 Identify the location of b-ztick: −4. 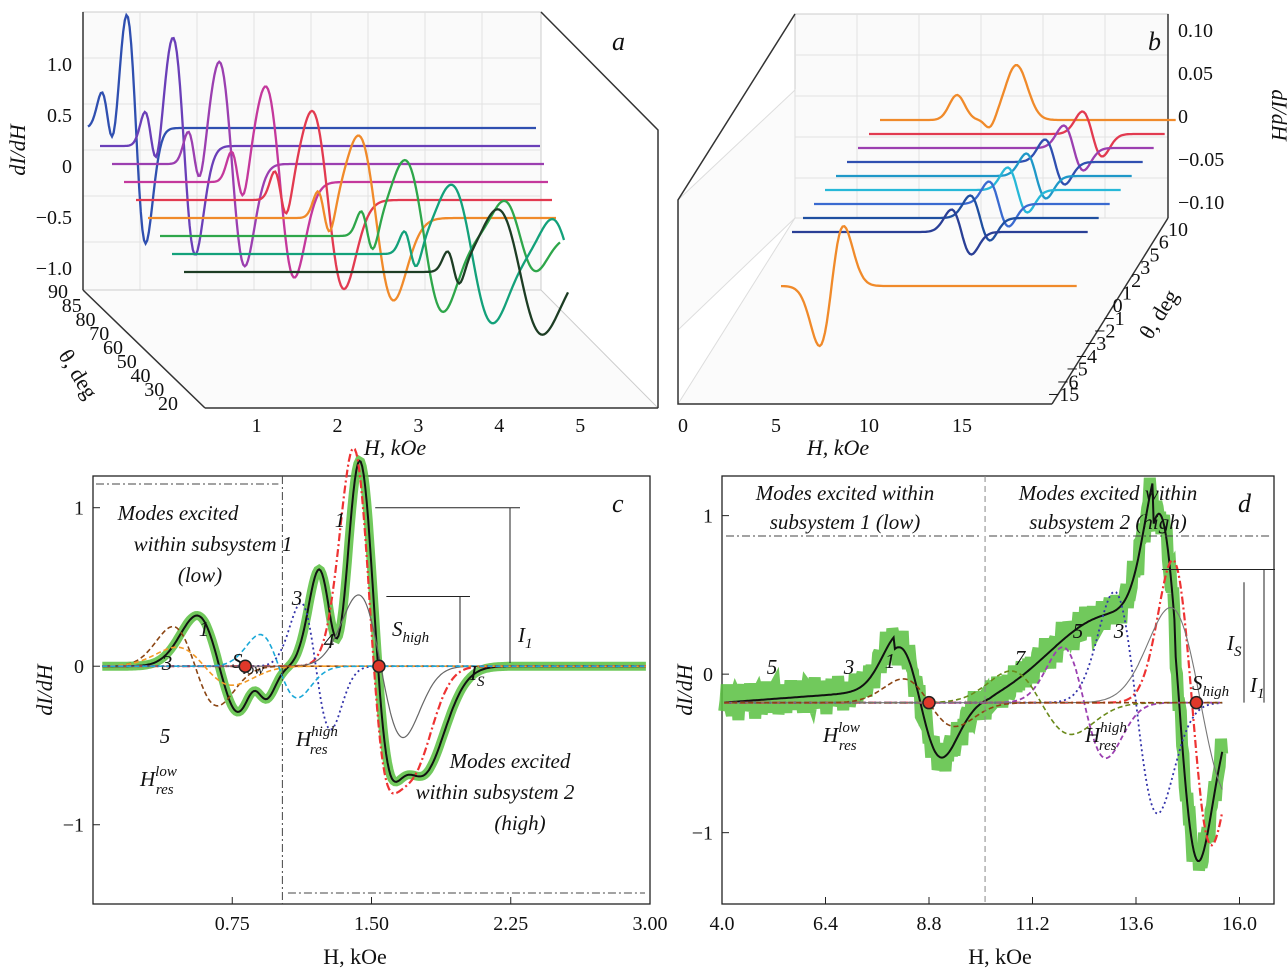
(1086, 357).